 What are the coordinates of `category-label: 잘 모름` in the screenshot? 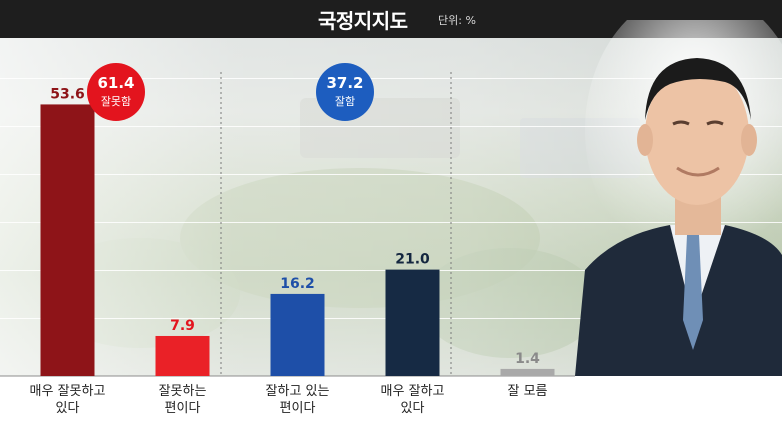 It's located at (527, 391).